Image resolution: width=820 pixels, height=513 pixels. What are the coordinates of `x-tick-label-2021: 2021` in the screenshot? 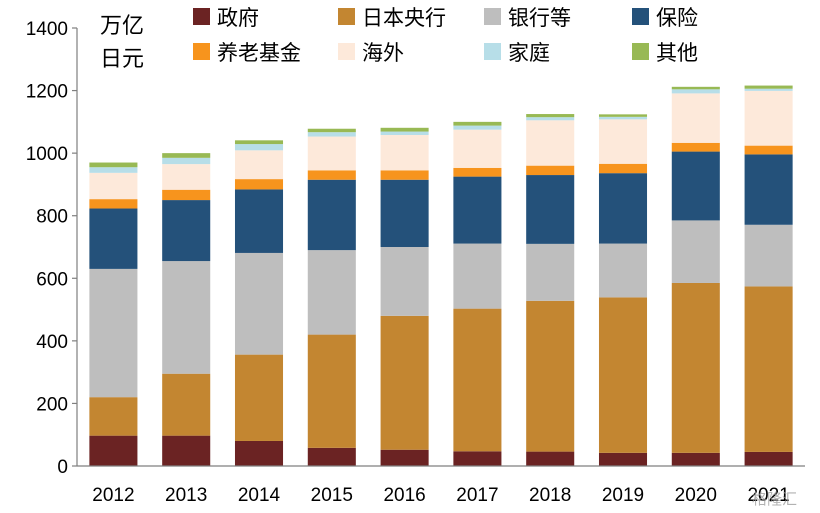 It's located at (768, 495).